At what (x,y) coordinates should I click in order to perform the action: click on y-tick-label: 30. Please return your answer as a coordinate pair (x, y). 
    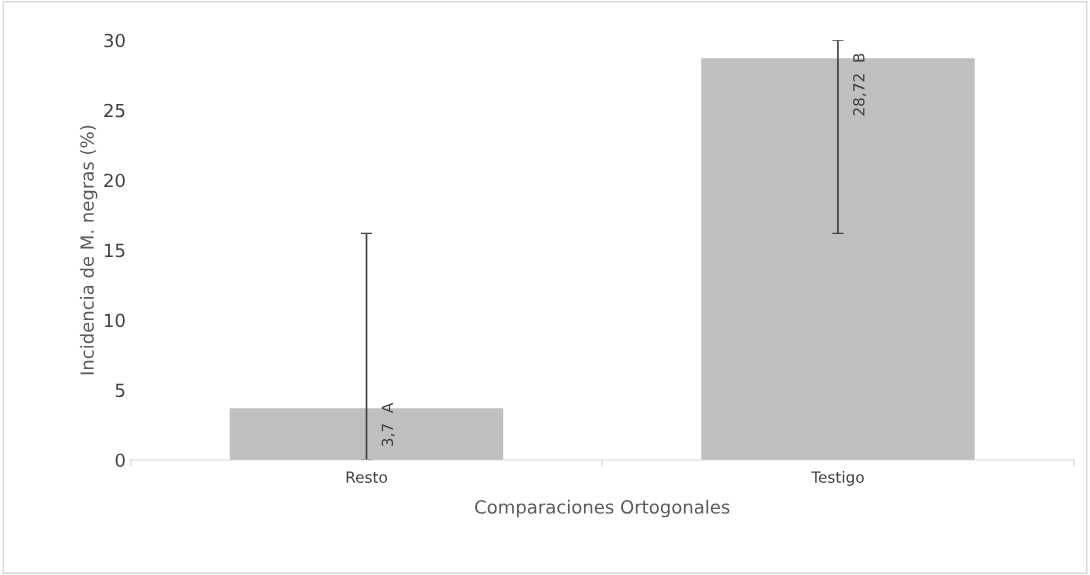
    Looking at the image, I should click on (114, 40).